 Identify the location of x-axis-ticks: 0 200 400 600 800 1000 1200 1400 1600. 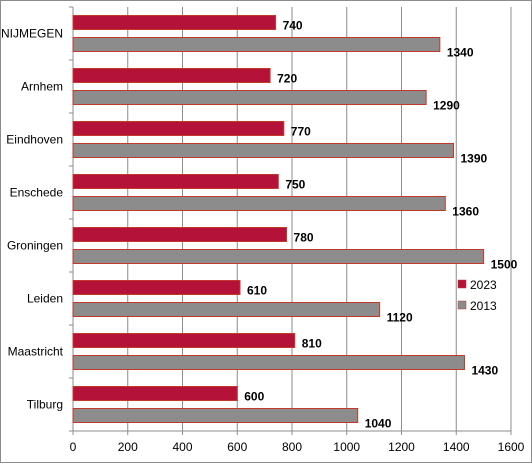
(297, 442).